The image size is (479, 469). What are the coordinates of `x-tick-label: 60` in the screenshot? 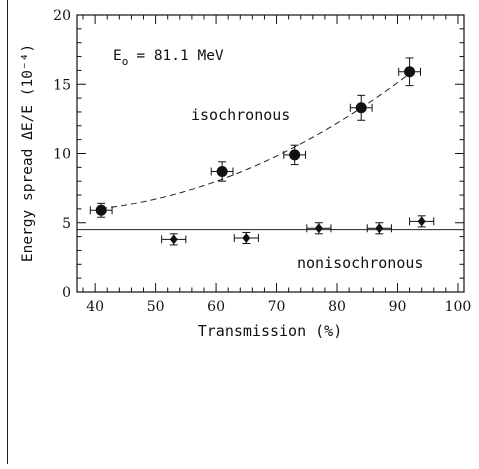 It's located at (216, 307).